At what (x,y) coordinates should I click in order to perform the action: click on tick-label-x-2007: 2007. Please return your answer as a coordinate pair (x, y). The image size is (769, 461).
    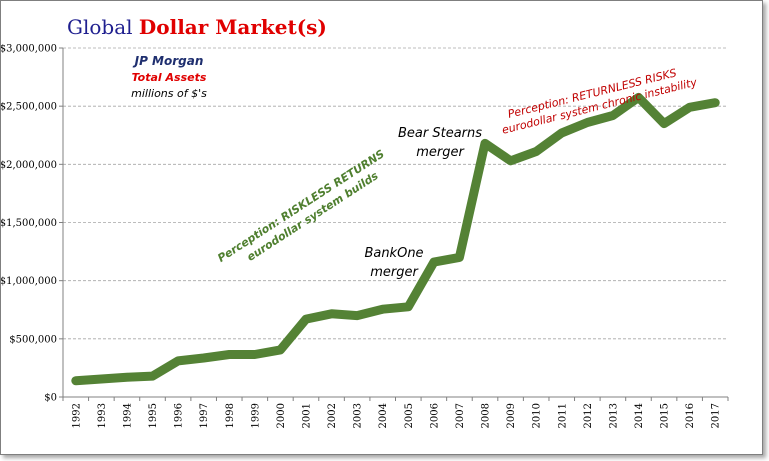
    Looking at the image, I should click on (460, 415).